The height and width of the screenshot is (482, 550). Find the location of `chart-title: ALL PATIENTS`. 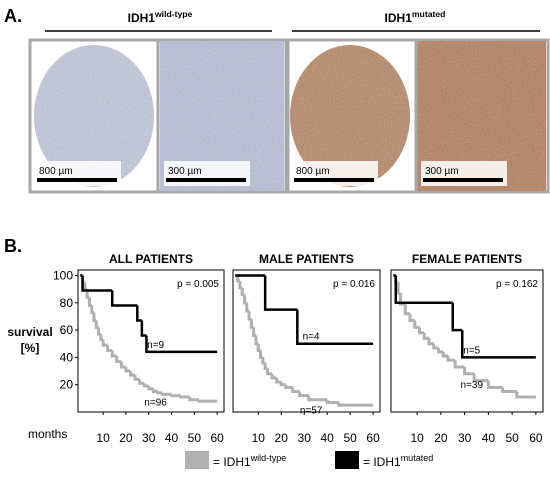

chart-title: ALL PATIENTS is located at coordinates (151, 259).